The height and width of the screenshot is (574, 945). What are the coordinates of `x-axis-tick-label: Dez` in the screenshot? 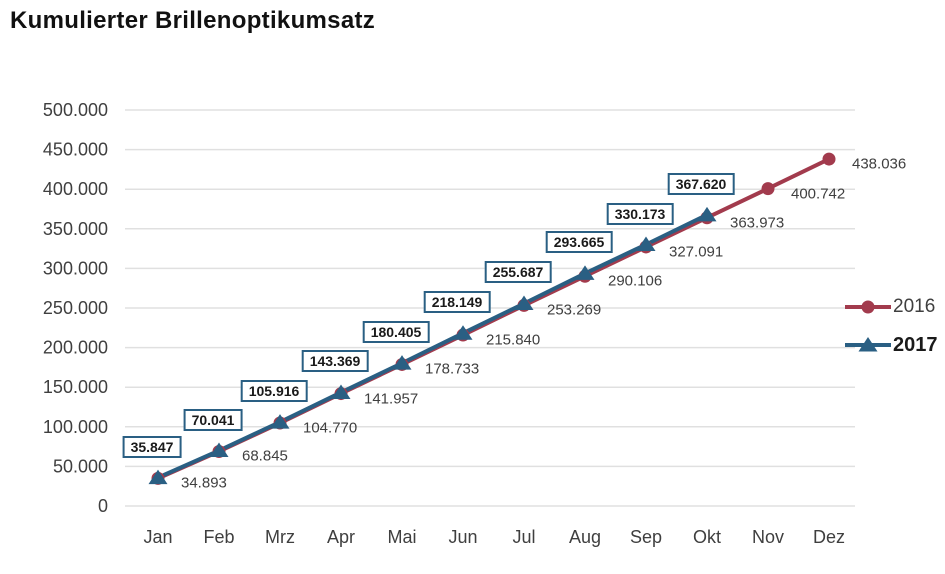 It's located at (829, 537).